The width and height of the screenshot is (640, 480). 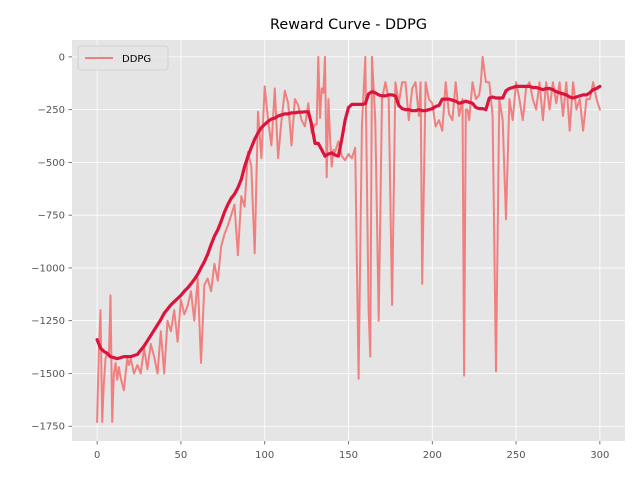 I want to click on y-tick-label: −1250, so click(x=48, y=321).